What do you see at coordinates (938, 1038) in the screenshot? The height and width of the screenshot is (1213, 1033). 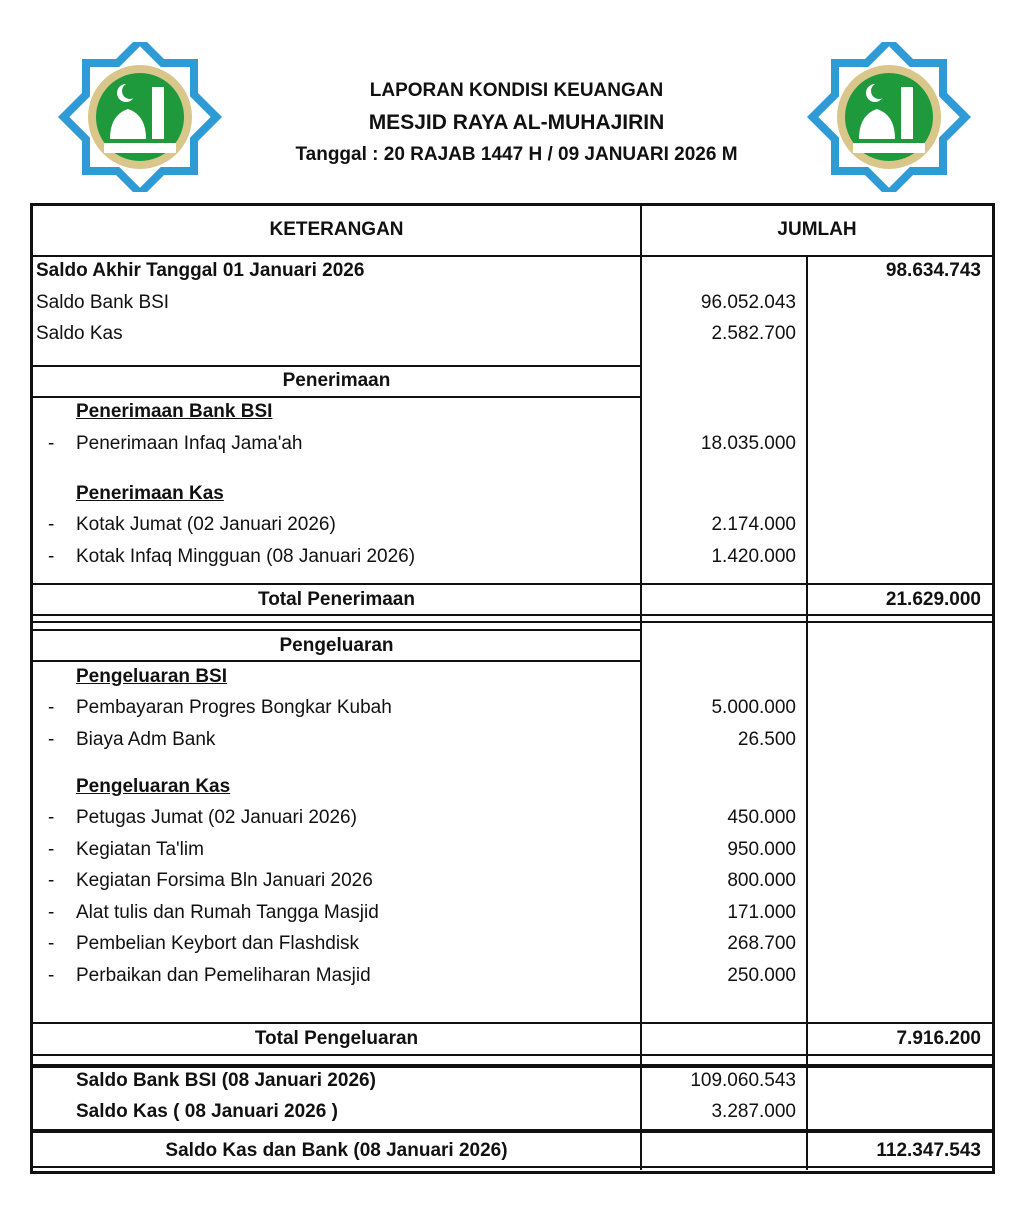 I see `expense-total-value: 7.916.200` at bounding box center [938, 1038].